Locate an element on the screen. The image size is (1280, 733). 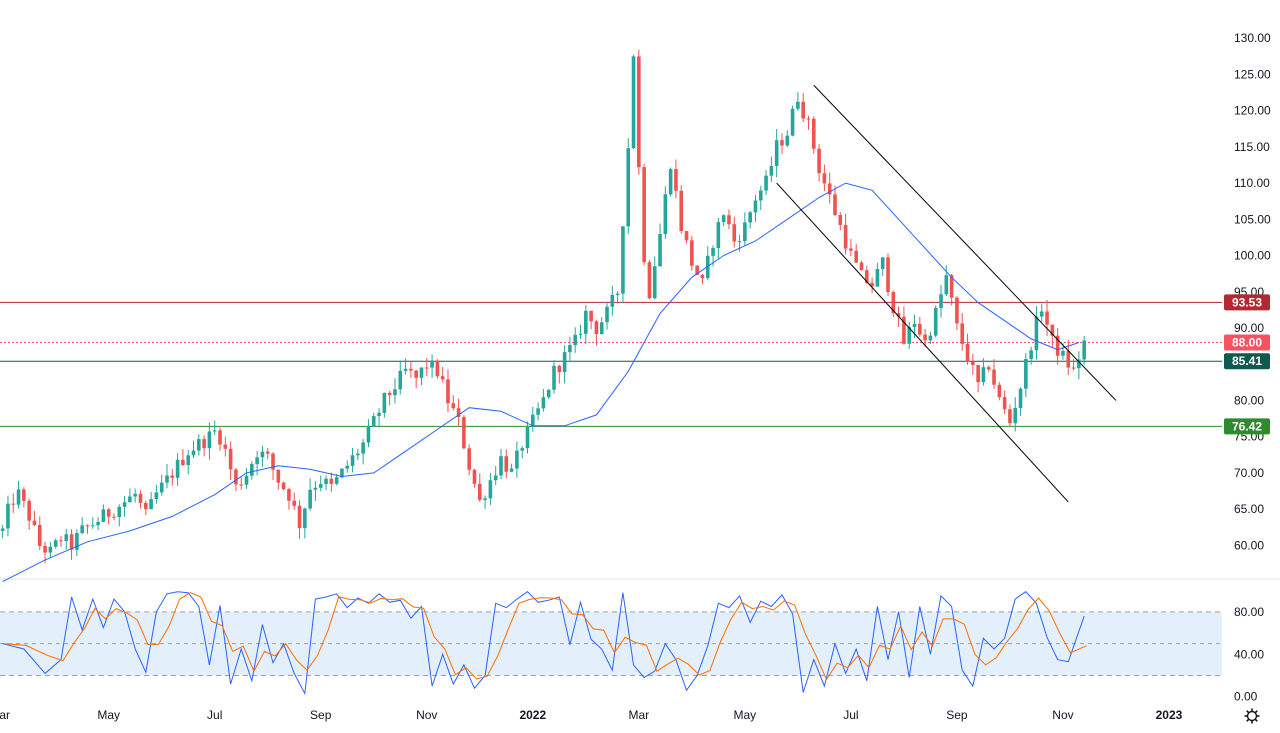
y-tick-label: 125.00 is located at coordinates (1252, 74).